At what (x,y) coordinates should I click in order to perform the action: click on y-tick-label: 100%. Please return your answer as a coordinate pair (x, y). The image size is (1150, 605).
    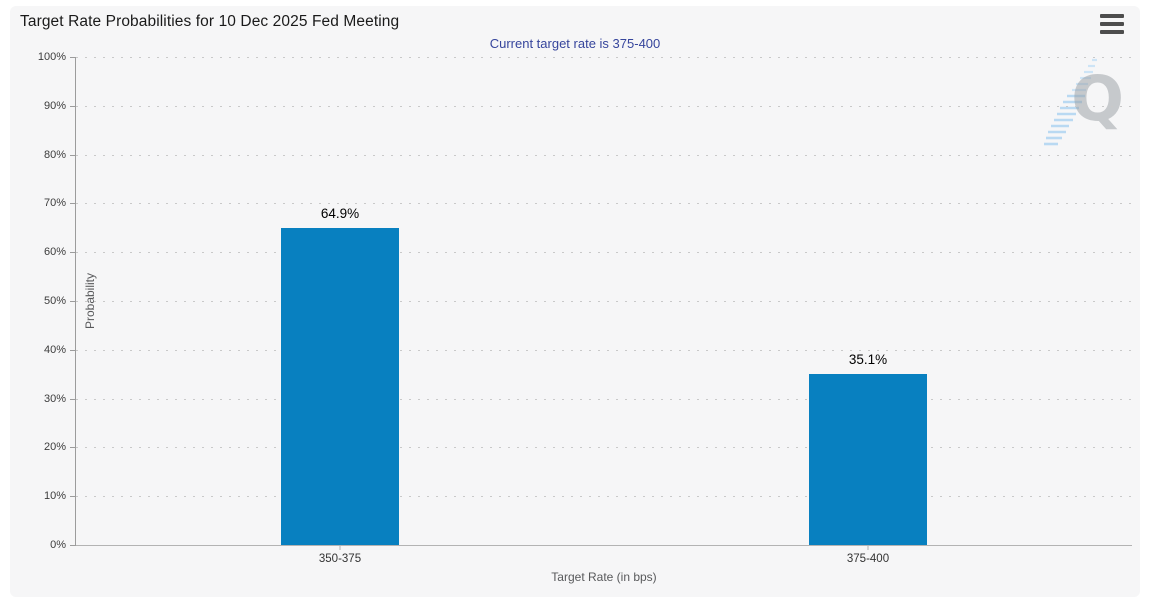
    Looking at the image, I should click on (51, 57).